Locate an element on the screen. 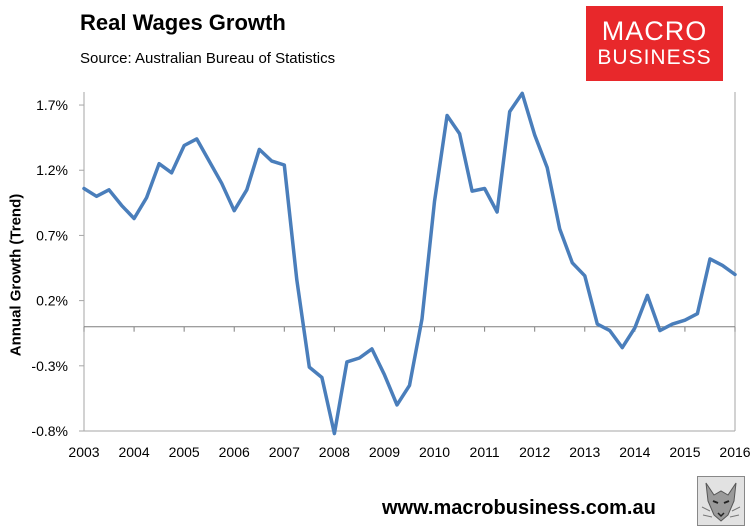 Image resolution: width=755 pixels, height=529 pixels. x-tick-label: 2010 is located at coordinates (434, 452).